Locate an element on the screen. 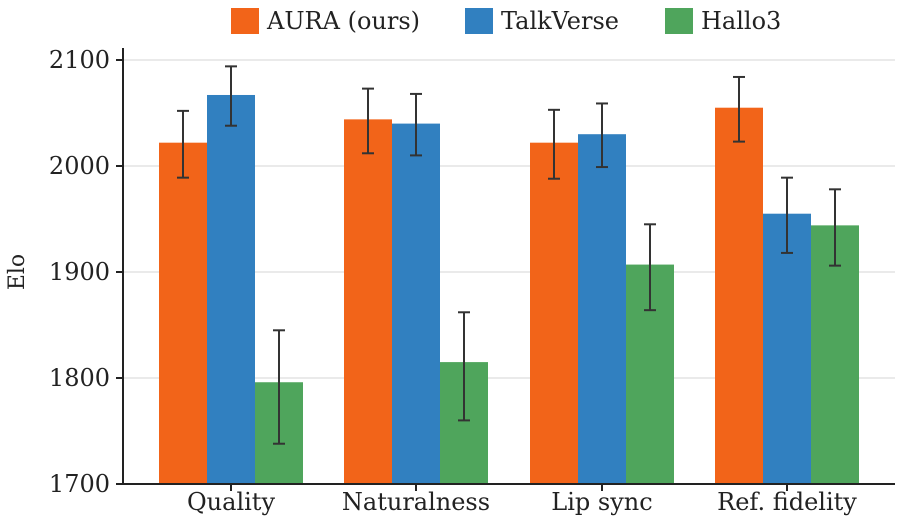 This screenshot has width=900, height=523. x-tick-label: Ref. fidelity is located at coordinates (787, 502).